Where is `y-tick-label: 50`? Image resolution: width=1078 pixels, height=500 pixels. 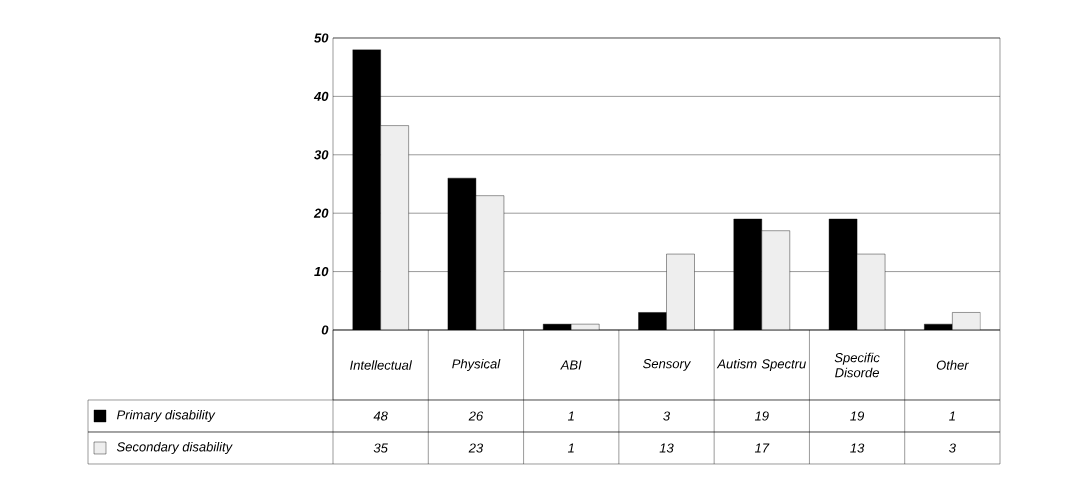
y-tick-label: 50 is located at coordinates (321, 38).